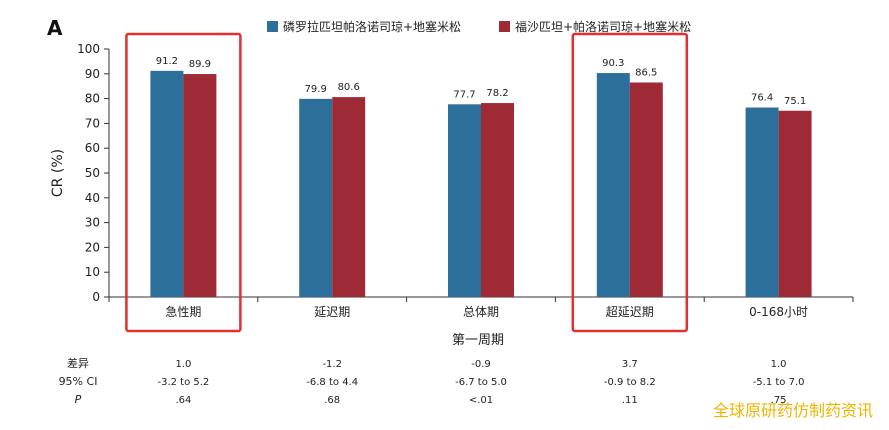 The image size is (889, 430). What do you see at coordinates (349, 87) in the screenshot?
I see `data-label: 80.6` at bounding box center [349, 87].